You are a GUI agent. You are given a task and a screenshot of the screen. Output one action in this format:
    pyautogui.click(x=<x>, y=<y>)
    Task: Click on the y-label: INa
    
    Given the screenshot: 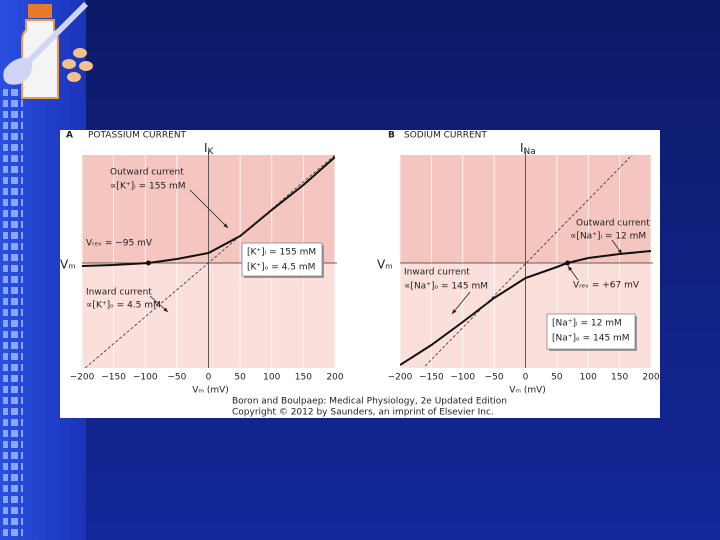 What is the action you would take?
    pyautogui.click(x=528, y=149)
    